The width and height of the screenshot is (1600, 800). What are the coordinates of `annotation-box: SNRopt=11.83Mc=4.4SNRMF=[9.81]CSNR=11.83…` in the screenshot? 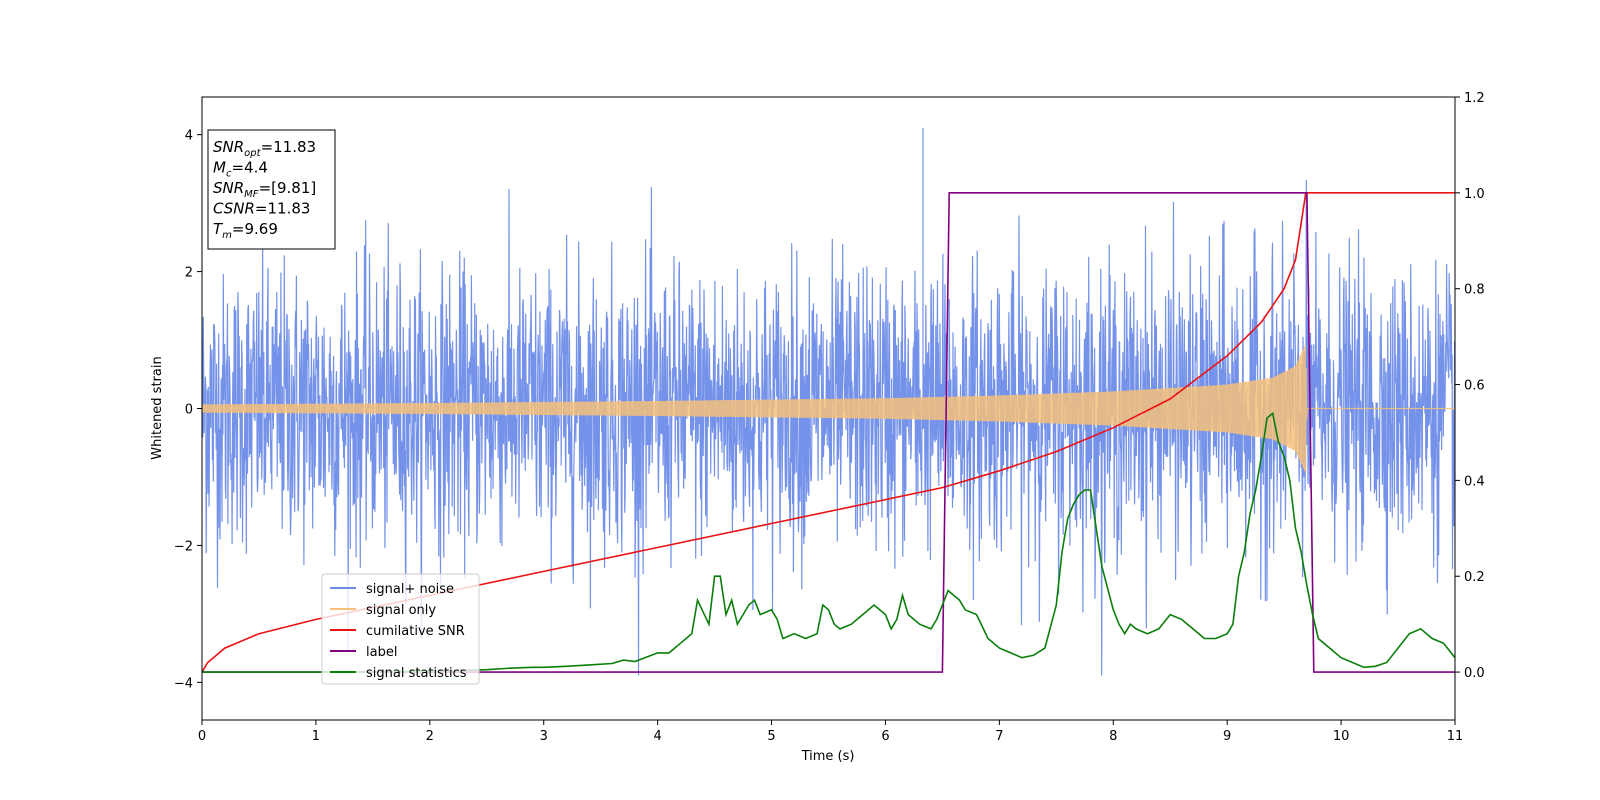 It's located at (271, 189).